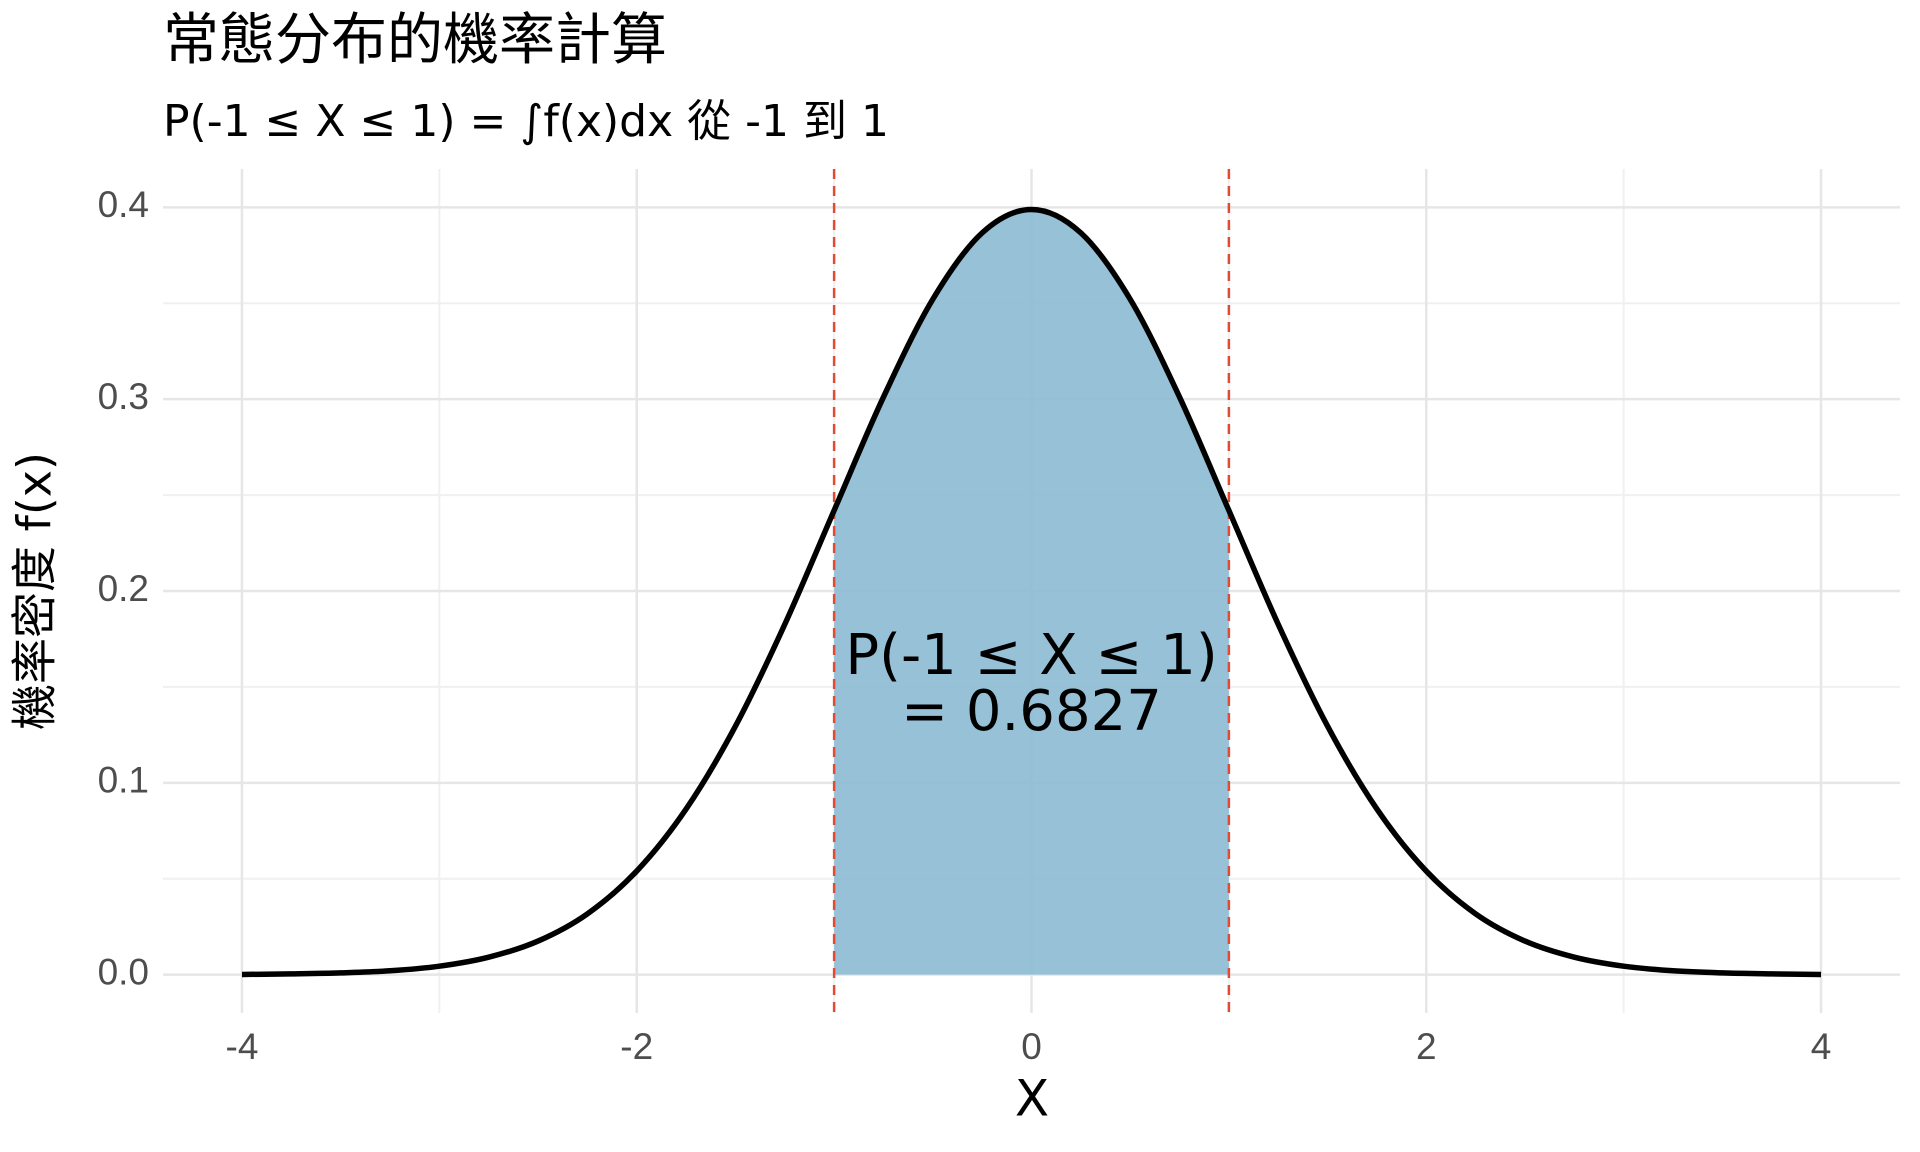 Image resolution: width=1920 pixels, height=1152 pixels. What do you see at coordinates (1426, 1046) in the screenshot?
I see `x-tick-label: 2` at bounding box center [1426, 1046].